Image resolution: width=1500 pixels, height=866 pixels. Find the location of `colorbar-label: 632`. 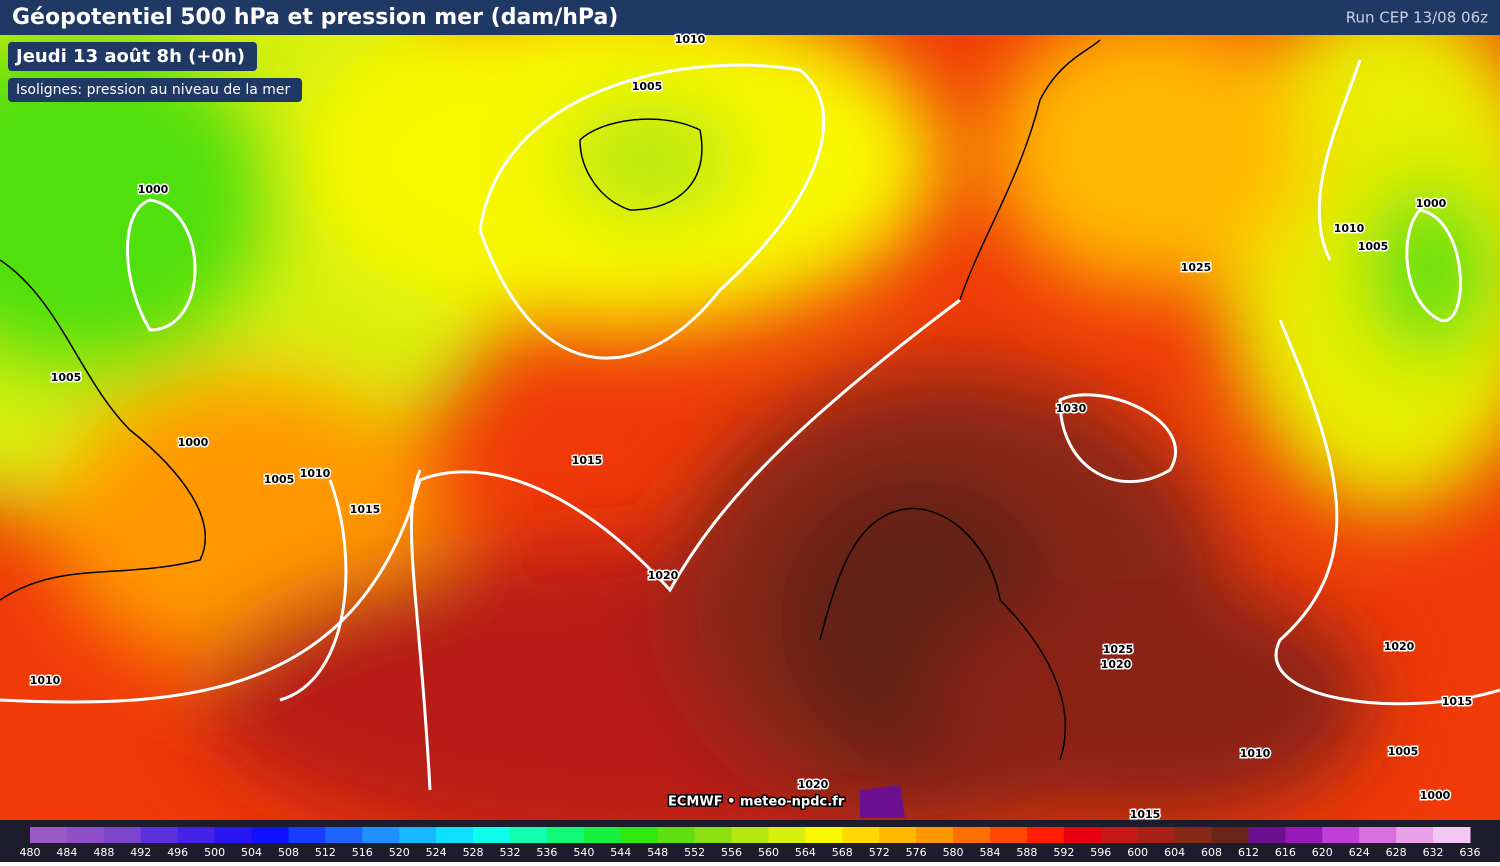

colorbar-label: 632 is located at coordinates (1433, 852).